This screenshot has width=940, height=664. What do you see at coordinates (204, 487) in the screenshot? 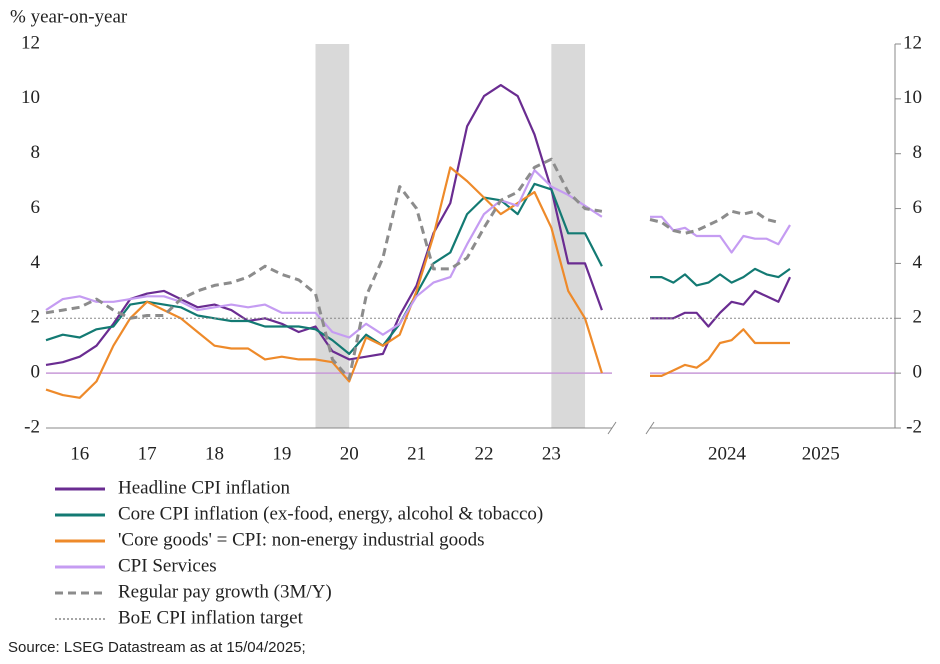
I see `legend-label: Headline CPI inflation` at bounding box center [204, 487].